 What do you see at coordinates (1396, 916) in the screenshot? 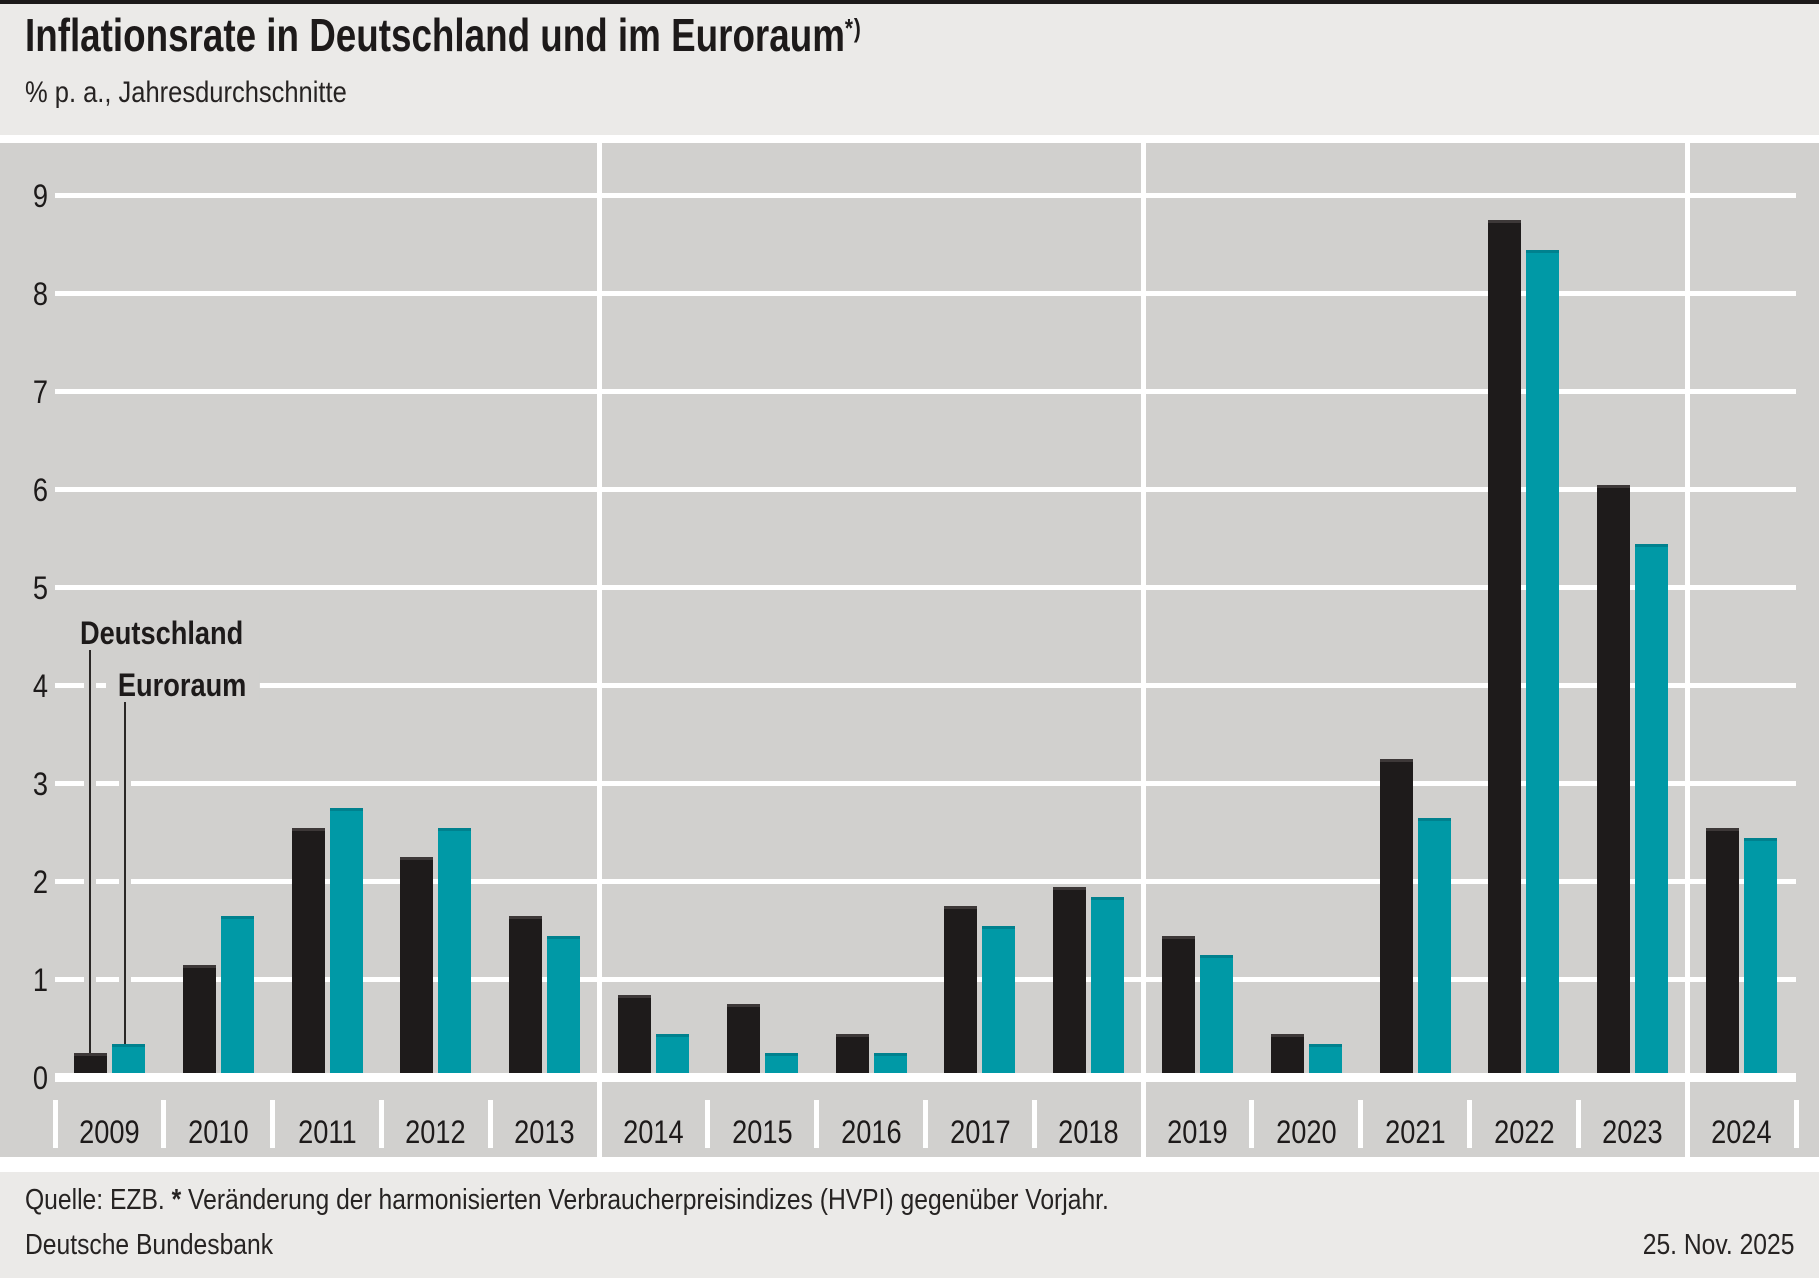
I see `bar-deutschland-2021` at bounding box center [1396, 916].